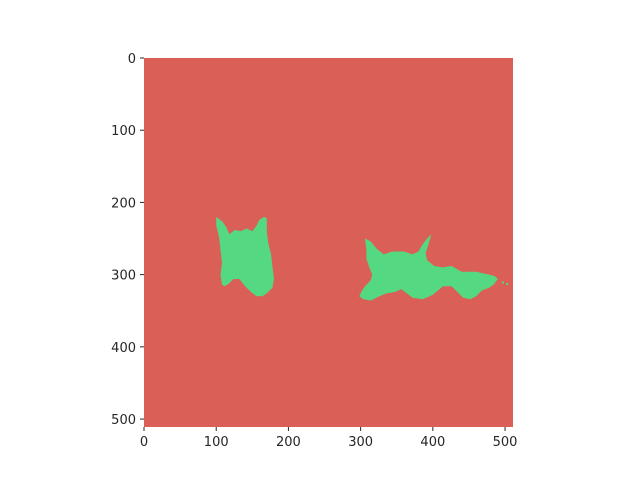 This screenshot has width=640, height=480. Describe the element at coordinates (123, 131) in the screenshot. I see `y-tick-label: 100` at that location.